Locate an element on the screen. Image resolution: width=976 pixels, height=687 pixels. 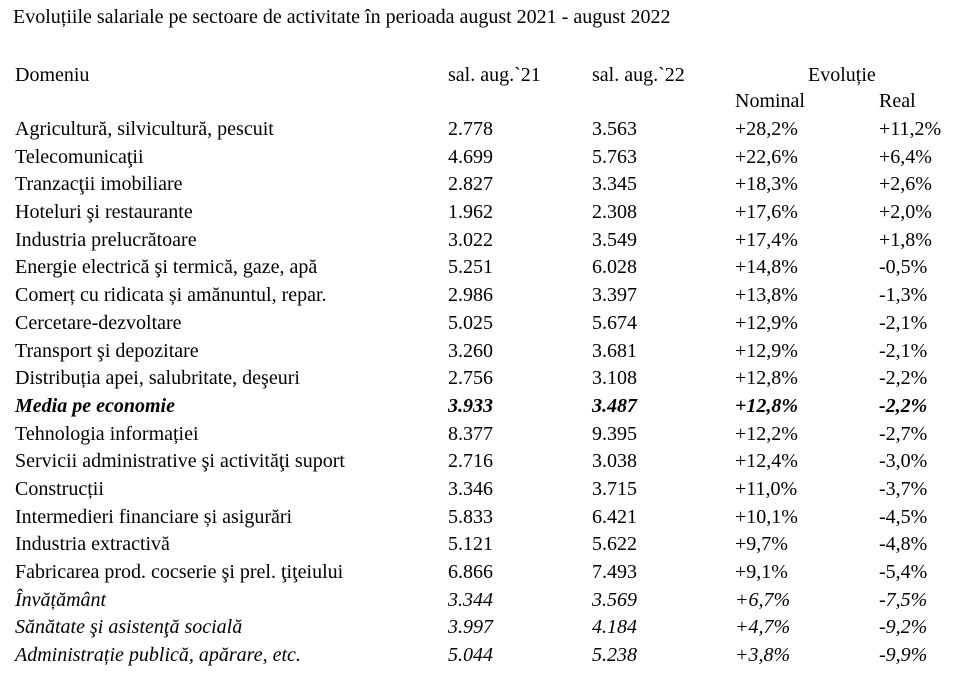
salary-aug-22: 3.038 is located at coordinates (614, 461).